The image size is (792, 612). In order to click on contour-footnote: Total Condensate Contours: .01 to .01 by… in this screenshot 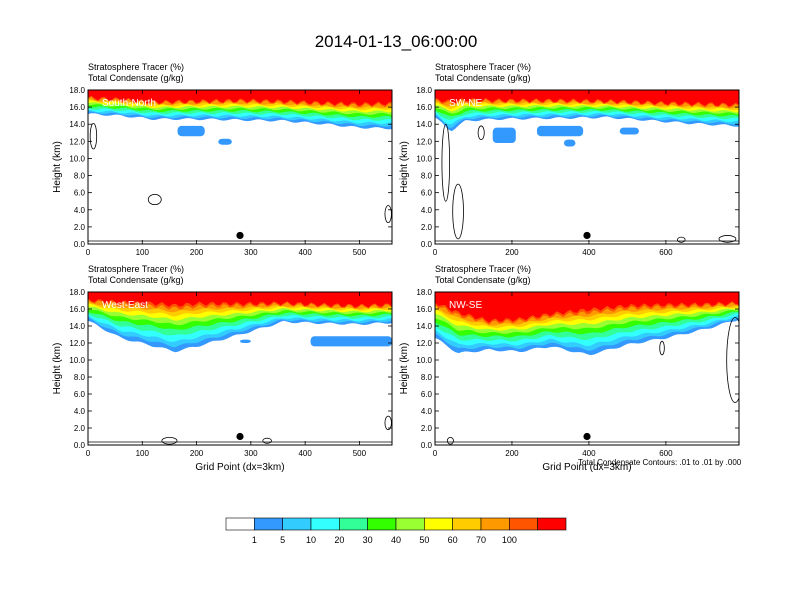, I will do `click(660, 462)`.